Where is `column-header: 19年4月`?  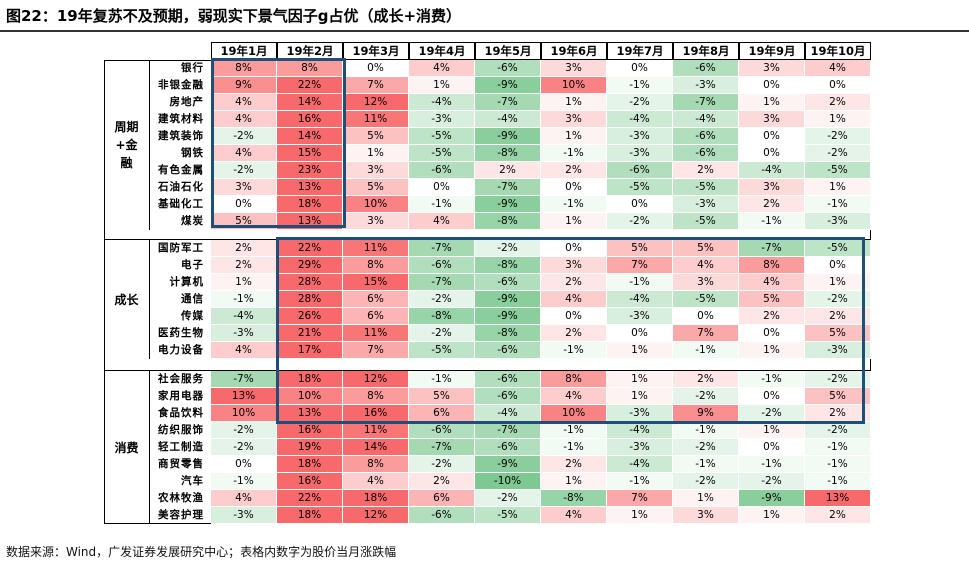 column-header: 19年4月 is located at coordinates (442, 51).